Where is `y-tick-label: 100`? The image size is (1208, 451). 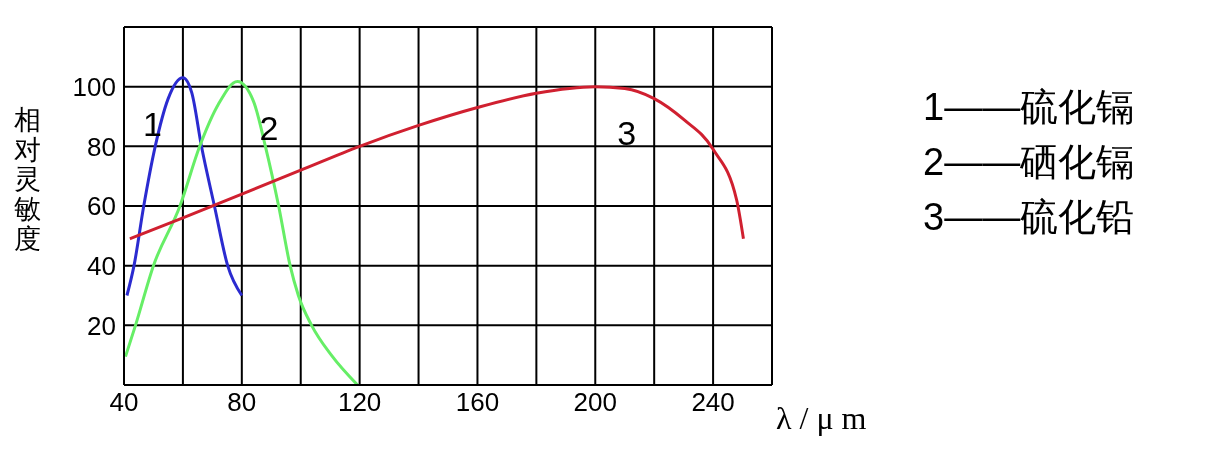
y-tick-label: 100 is located at coordinates (94, 86).